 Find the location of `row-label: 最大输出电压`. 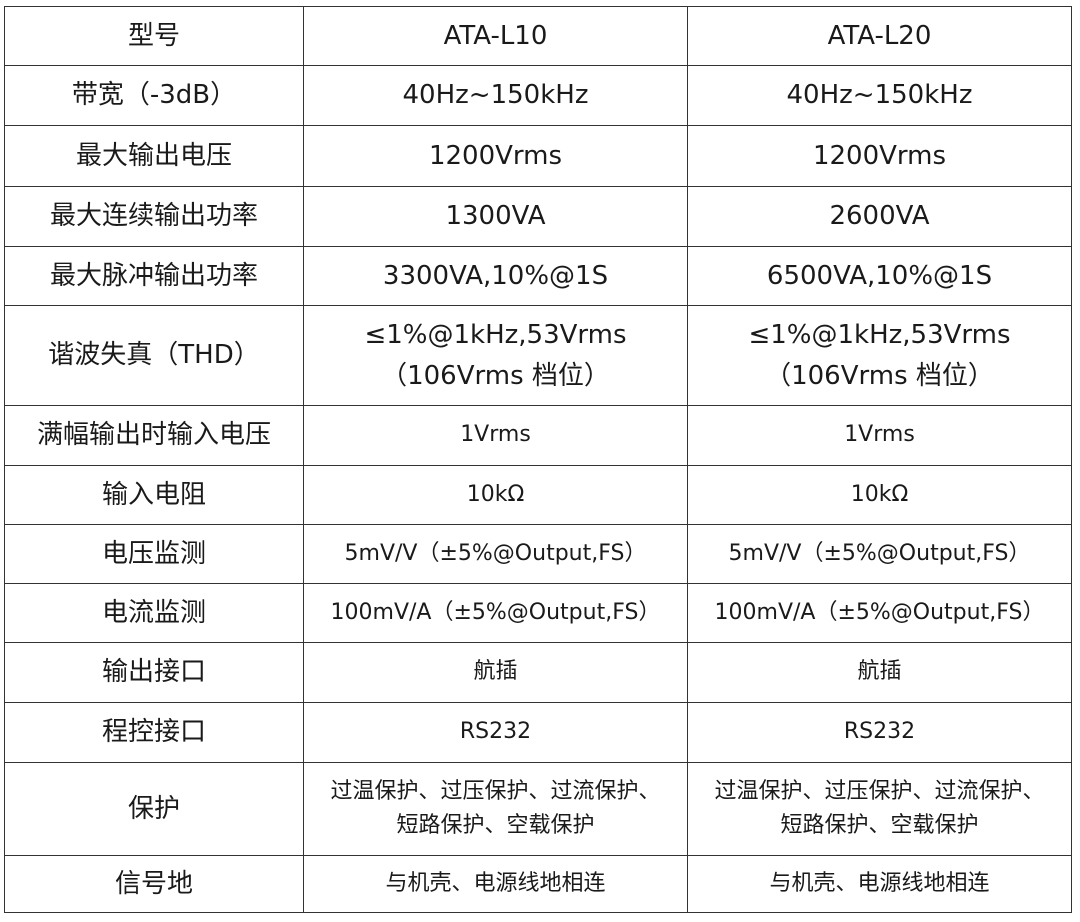

row-label: 最大输出电压 is located at coordinates (154, 156).